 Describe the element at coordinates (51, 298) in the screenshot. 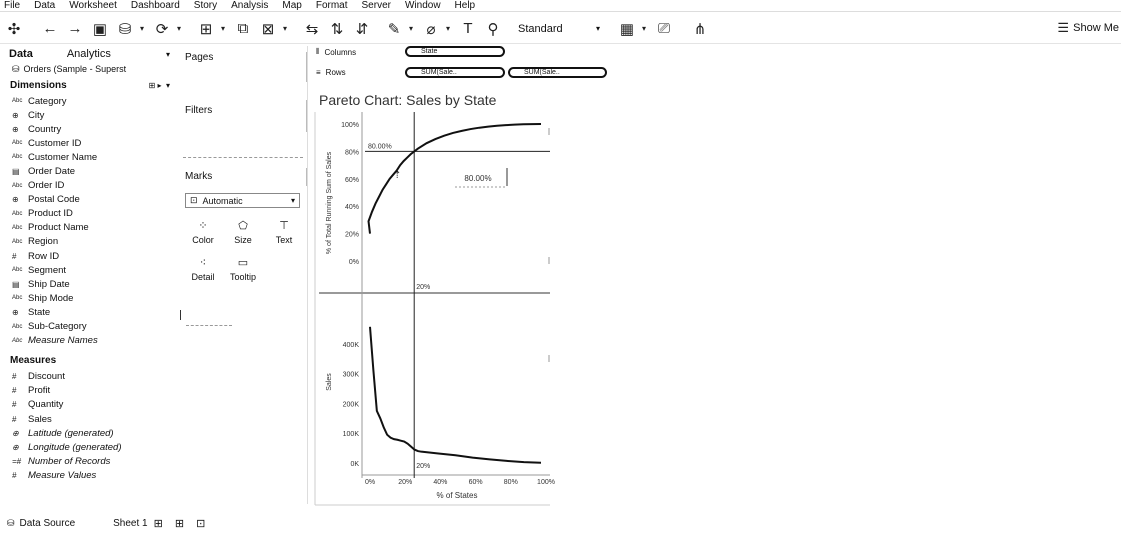

I see `field-label: Ship Mode` at that location.